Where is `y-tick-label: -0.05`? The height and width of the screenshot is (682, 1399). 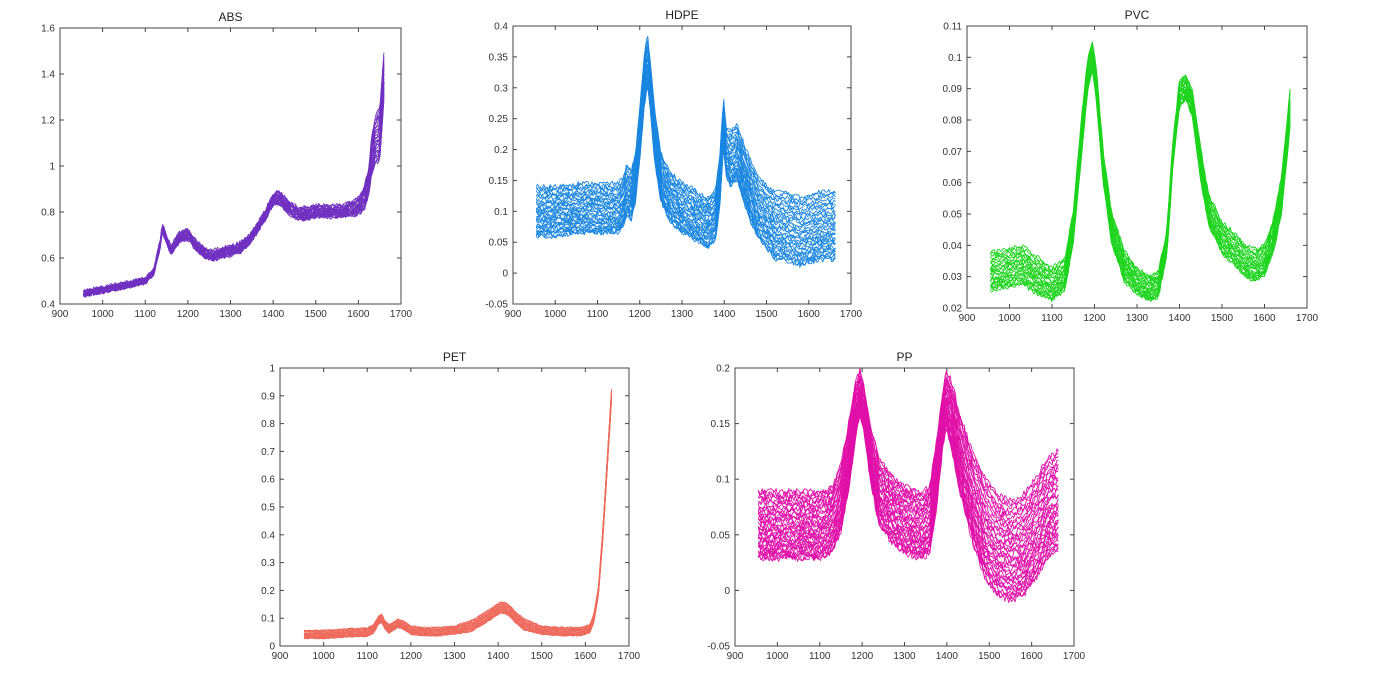 y-tick-label: -0.05 is located at coordinates (496, 305).